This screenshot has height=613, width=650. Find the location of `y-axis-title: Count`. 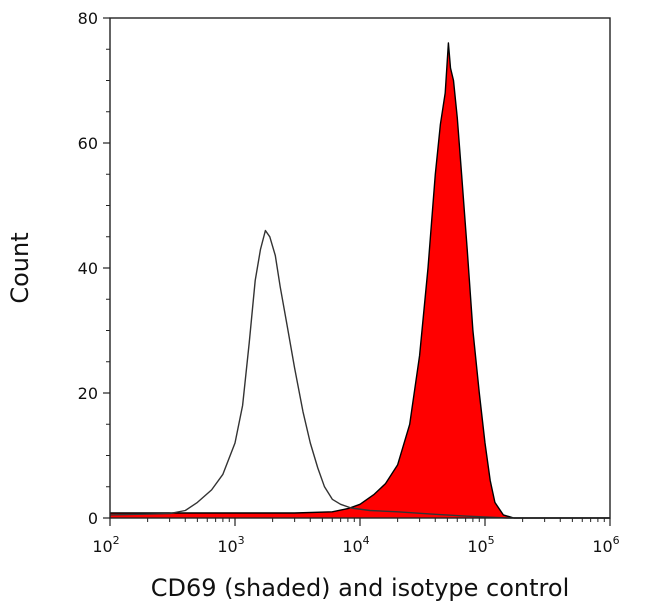

y-axis-title: Count is located at coordinates (20, 267).